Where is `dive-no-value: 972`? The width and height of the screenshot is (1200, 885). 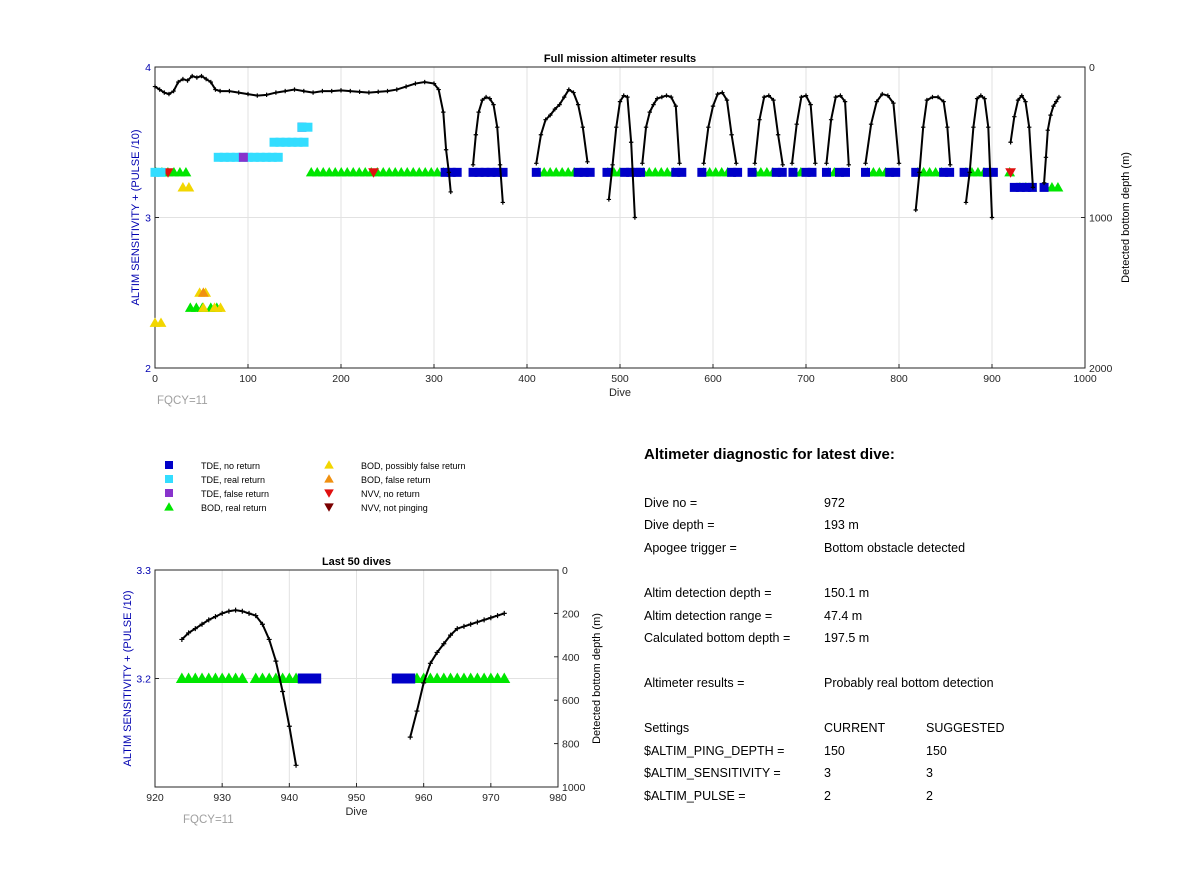
dive-no-value: 972 is located at coordinates (834, 503).